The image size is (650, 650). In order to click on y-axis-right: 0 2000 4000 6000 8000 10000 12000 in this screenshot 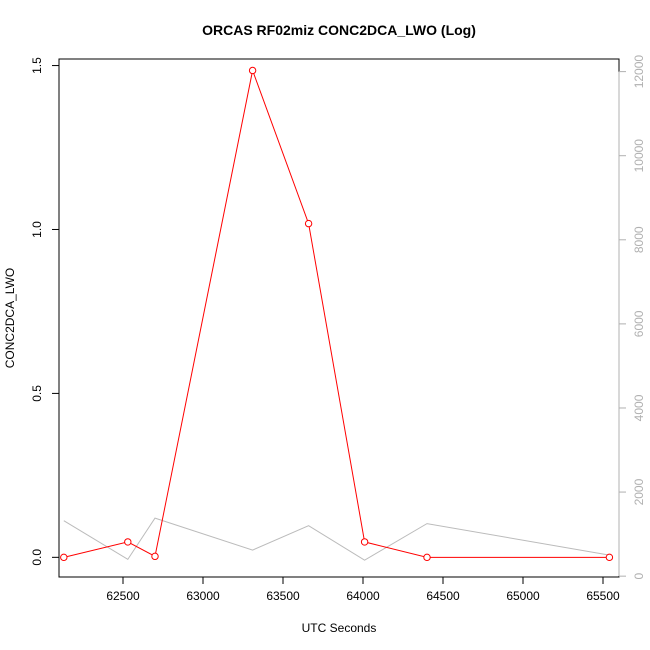, I will do `click(632, 317)`.